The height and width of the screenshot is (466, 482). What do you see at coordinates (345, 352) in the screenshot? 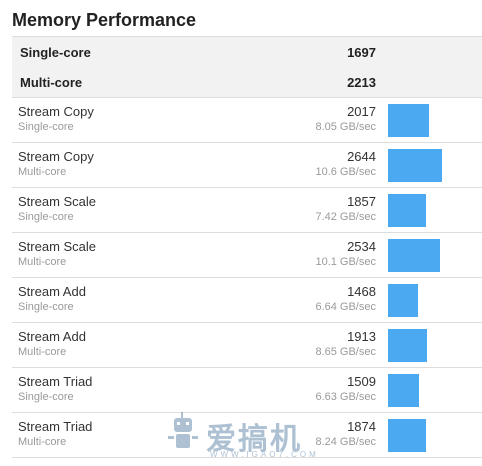
I see `benchmark-rate: 8.65 GB/sec` at bounding box center [345, 352].